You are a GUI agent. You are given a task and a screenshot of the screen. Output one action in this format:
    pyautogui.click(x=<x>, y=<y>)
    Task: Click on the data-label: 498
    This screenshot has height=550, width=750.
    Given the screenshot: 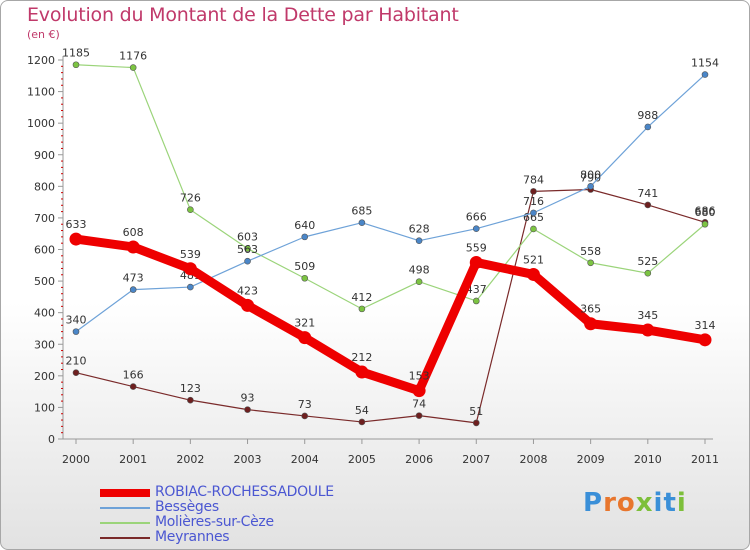 What is the action you would take?
    pyautogui.click(x=419, y=270)
    